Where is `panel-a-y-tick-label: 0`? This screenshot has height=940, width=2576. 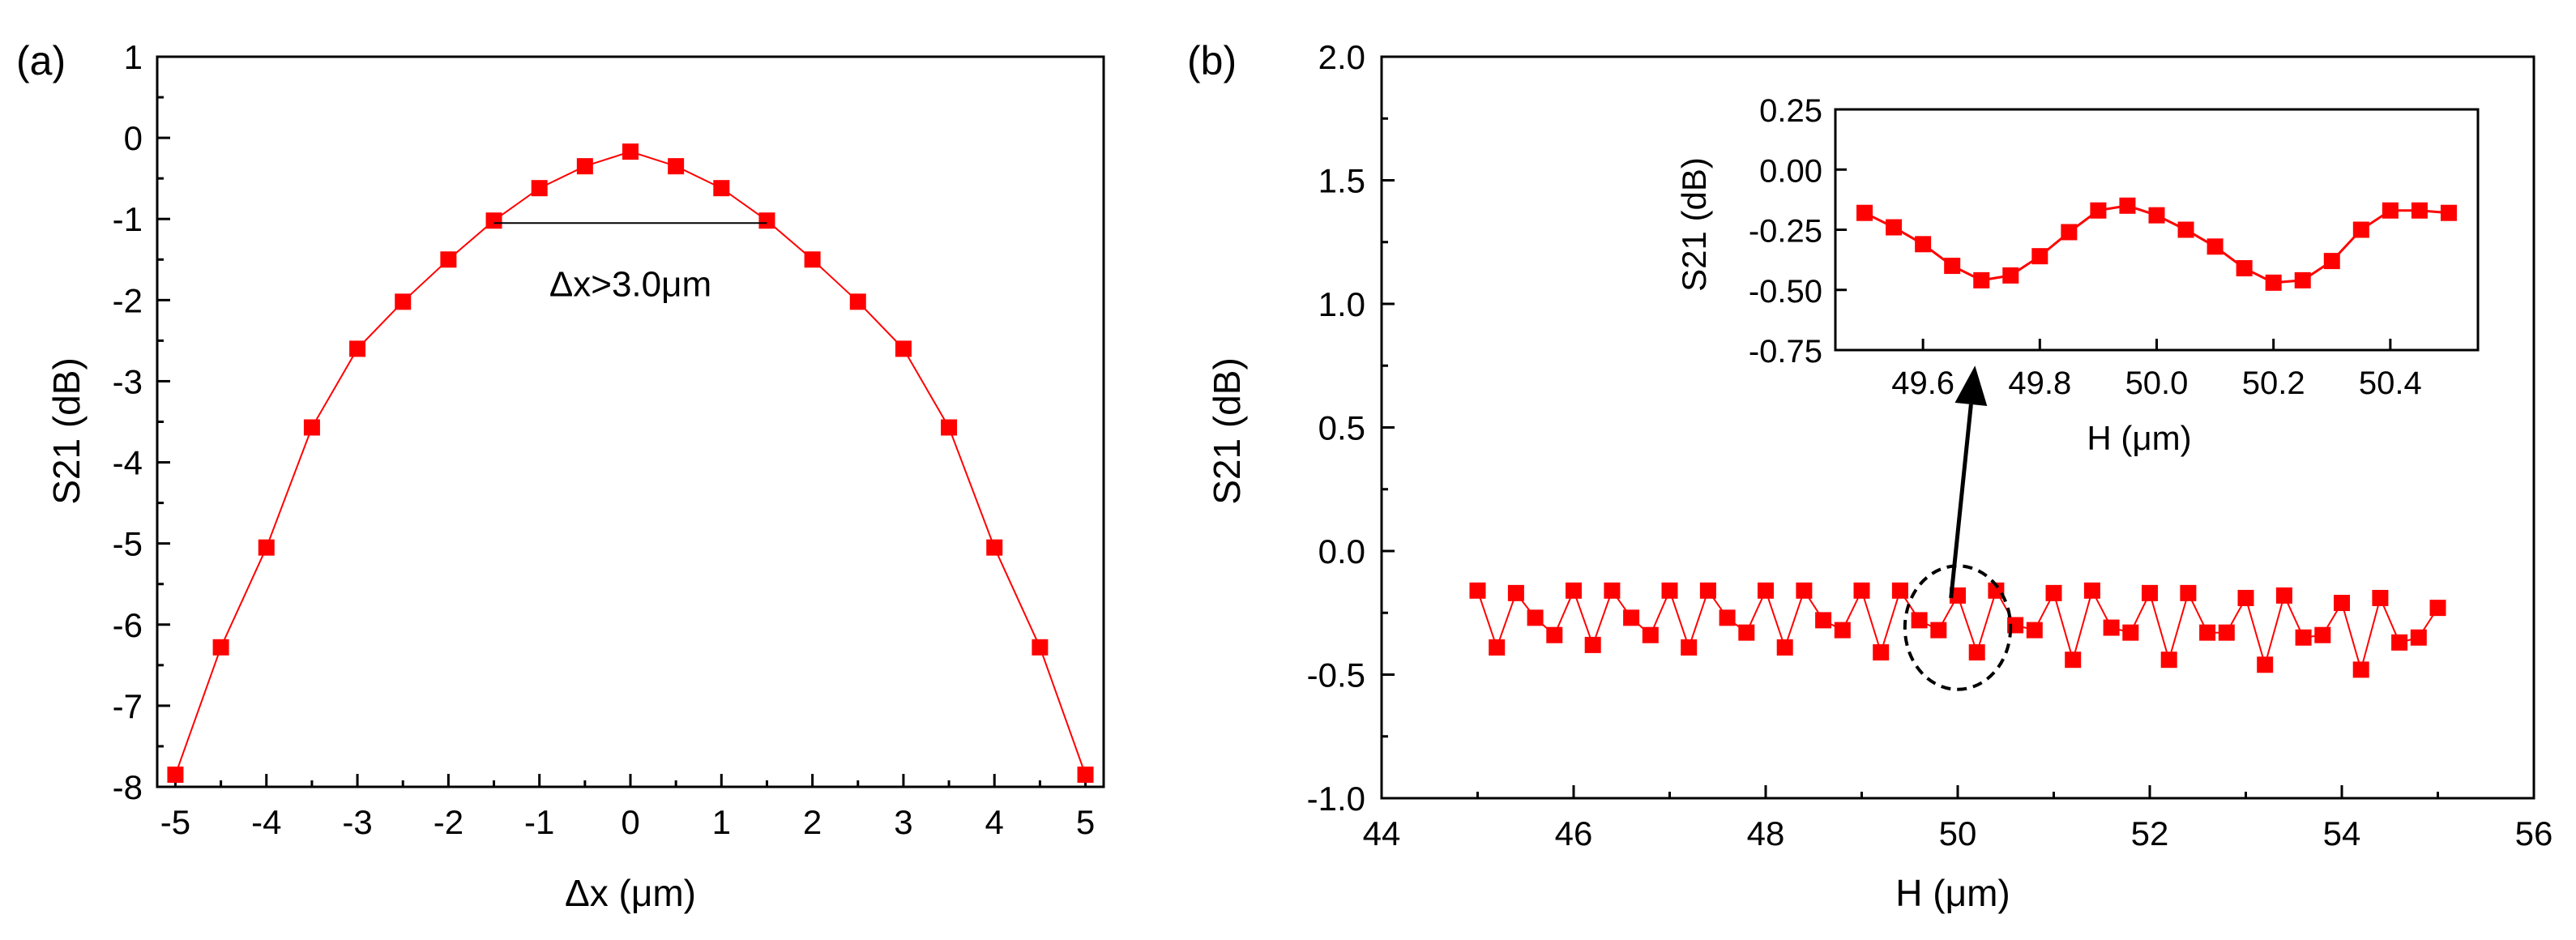 panel-a-y-tick-label: 0 is located at coordinates (133, 138).